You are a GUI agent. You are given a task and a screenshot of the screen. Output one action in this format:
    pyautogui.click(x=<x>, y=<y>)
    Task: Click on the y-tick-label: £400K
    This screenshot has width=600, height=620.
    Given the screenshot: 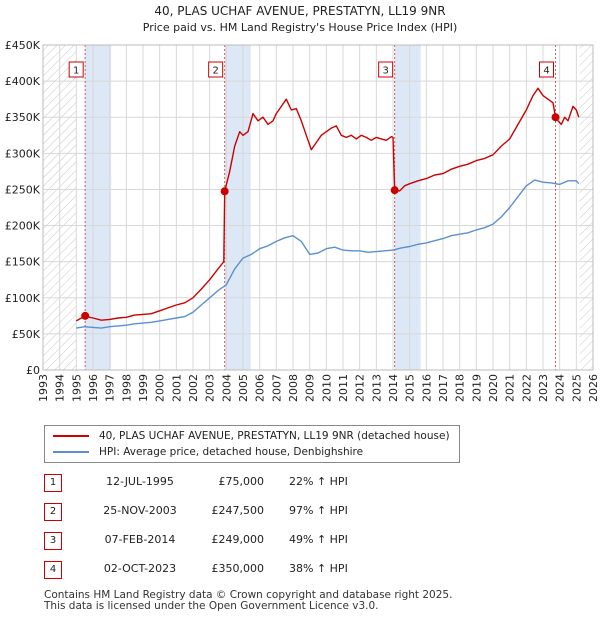 What is the action you would take?
    pyautogui.click(x=23, y=81)
    